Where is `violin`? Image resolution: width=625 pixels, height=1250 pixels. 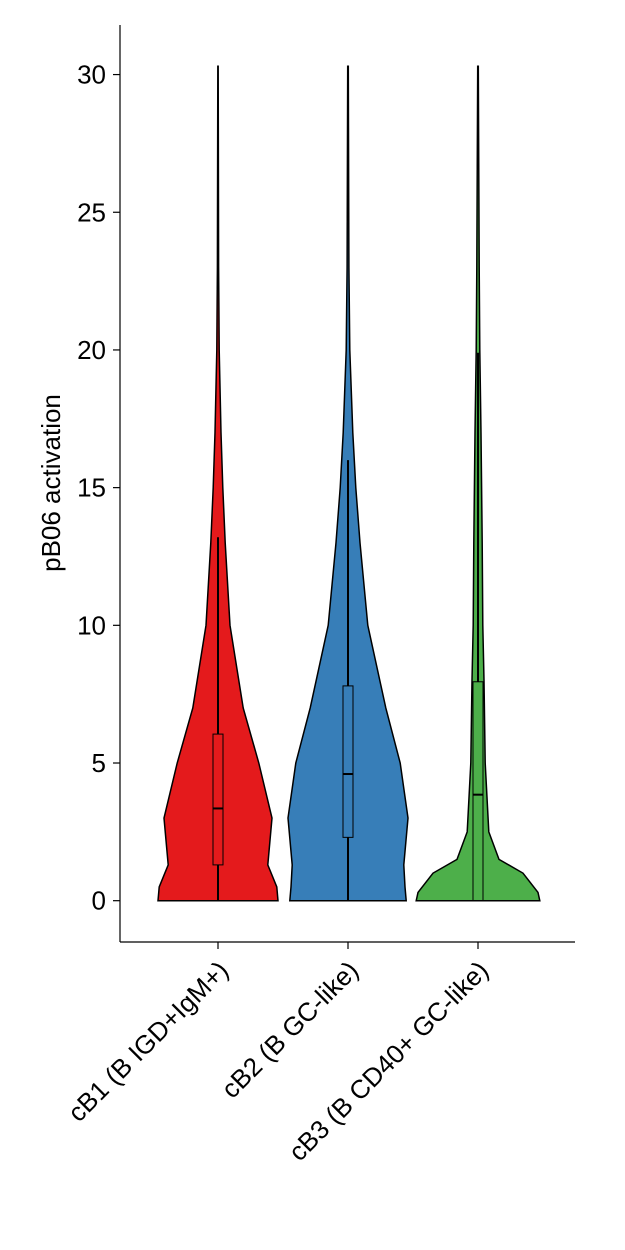 violin is located at coordinates (218, 483).